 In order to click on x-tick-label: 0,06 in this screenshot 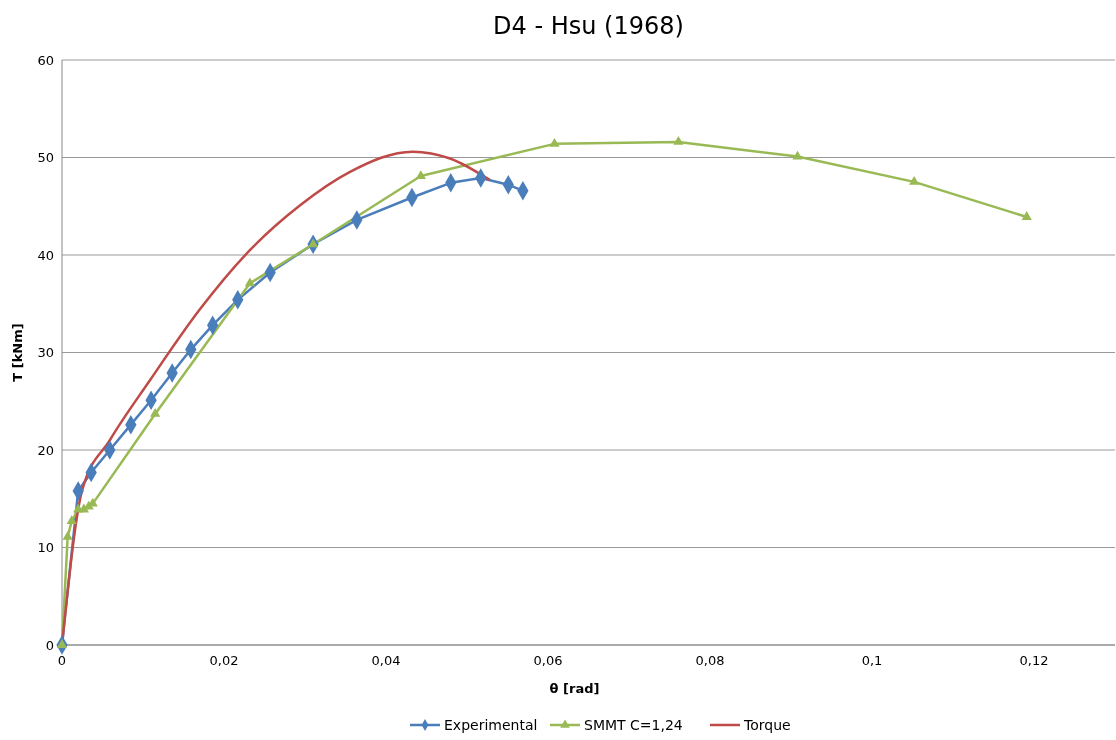, I will do `click(548, 660)`.